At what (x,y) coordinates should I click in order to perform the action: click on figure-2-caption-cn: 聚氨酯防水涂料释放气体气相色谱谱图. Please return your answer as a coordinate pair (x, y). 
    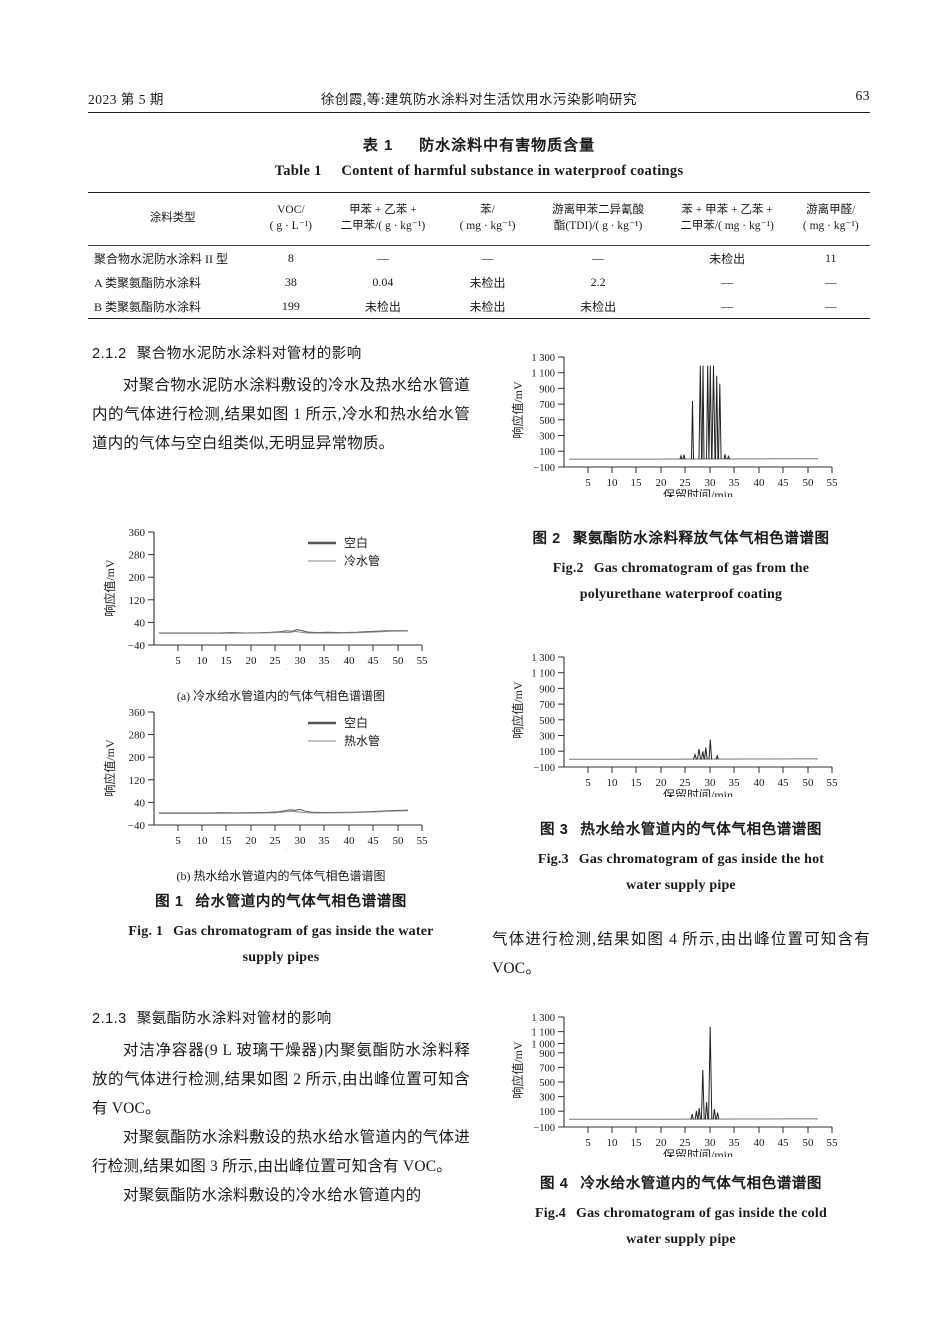
    Looking at the image, I should click on (701, 539).